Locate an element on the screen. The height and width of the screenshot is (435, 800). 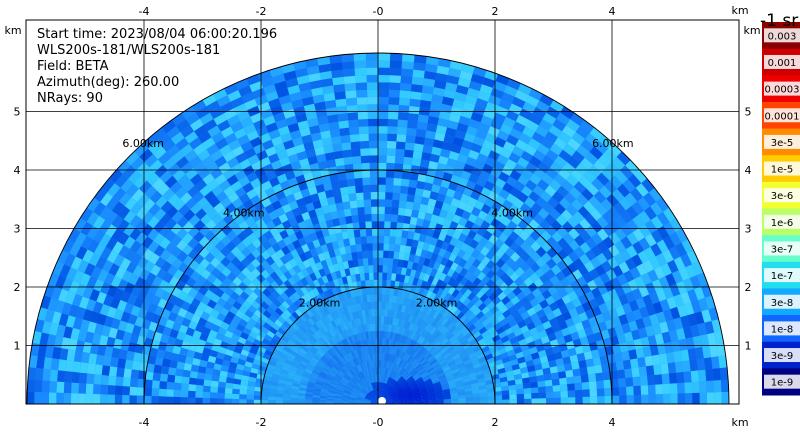
colorbar-label: 3e-5 is located at coordinates (782, 143).